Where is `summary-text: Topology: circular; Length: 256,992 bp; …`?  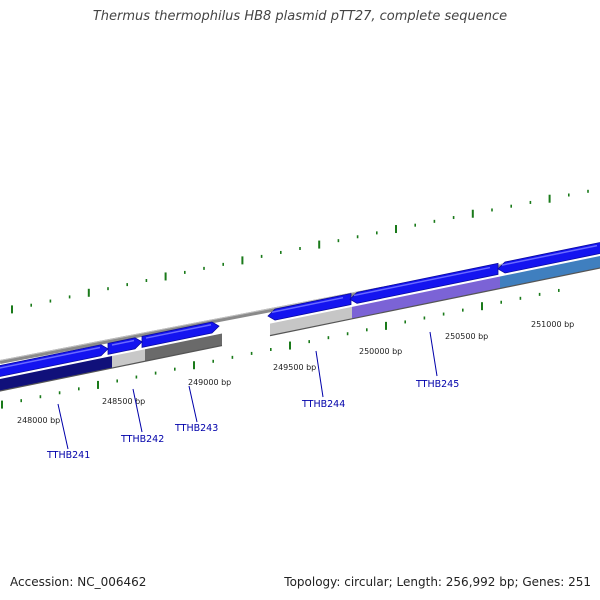
summary-text: Topology: circular; Length: 256,992 bp; … is located at coordinates (437, 582).